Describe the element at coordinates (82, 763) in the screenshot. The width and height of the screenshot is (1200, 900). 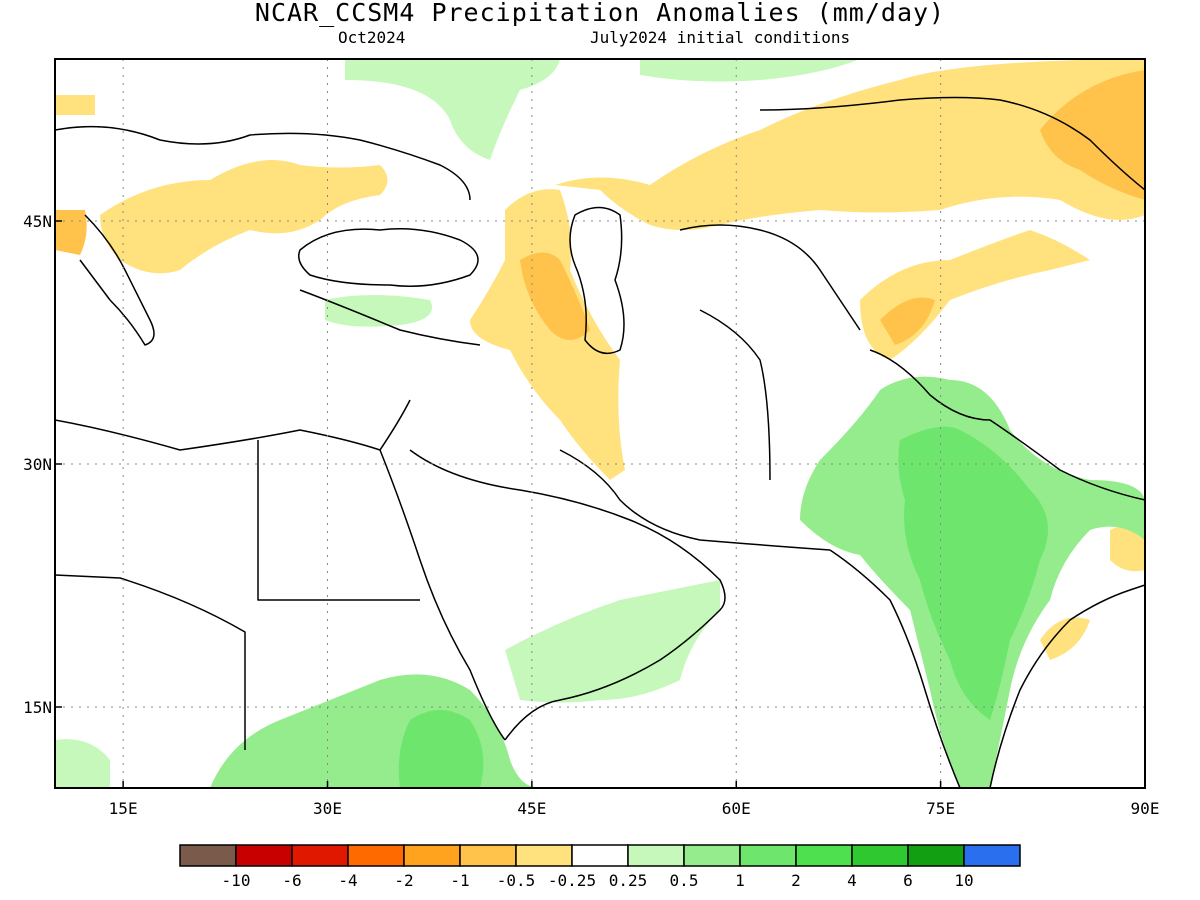
I see `wet-anomaly-west-africa` at that location.